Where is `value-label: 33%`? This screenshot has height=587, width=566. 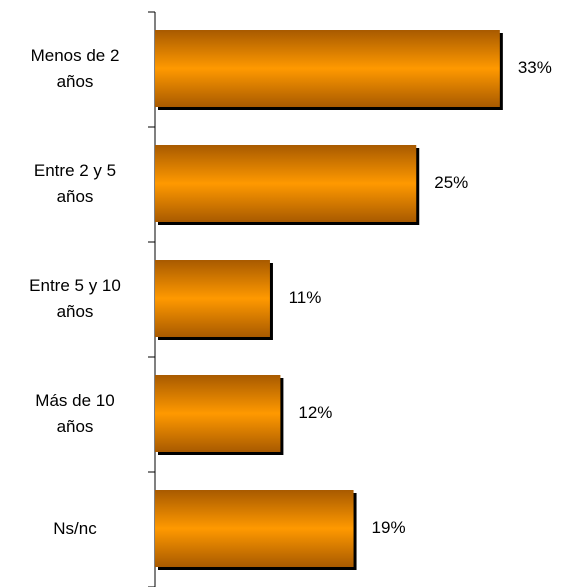 value-label: 33% is located at coordinates (535, 67).